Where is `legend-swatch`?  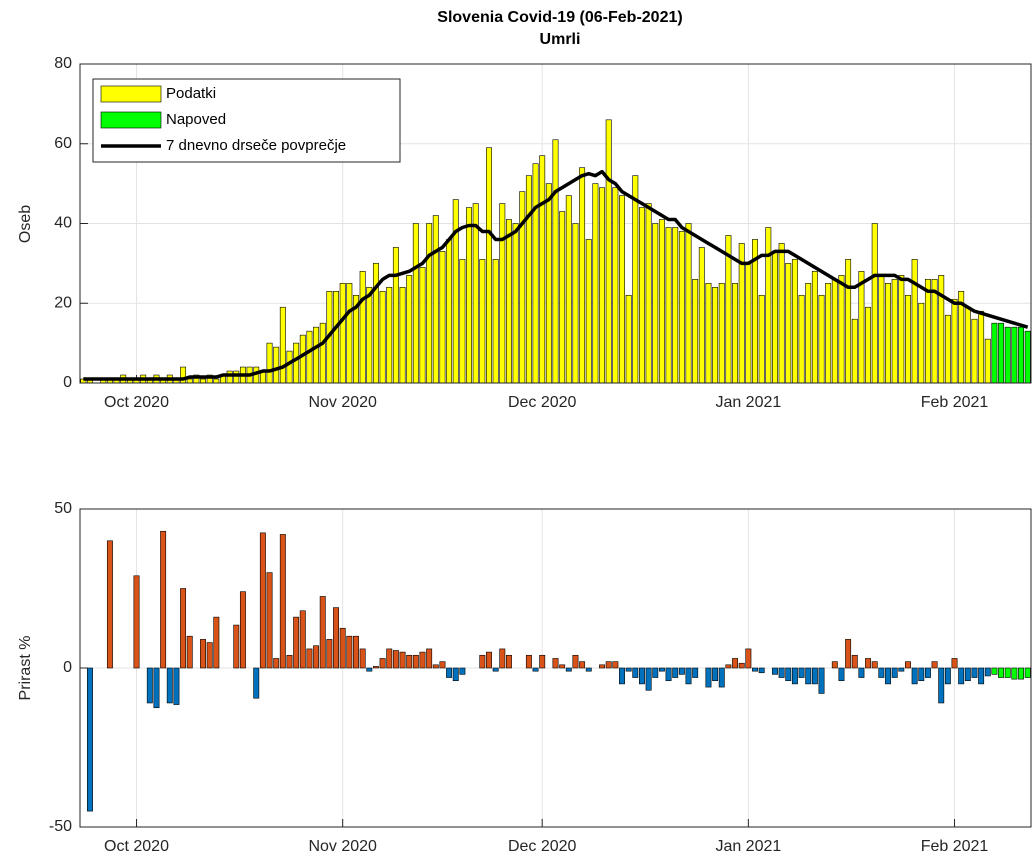 legend-swatch is located at coordinates (131, 120).